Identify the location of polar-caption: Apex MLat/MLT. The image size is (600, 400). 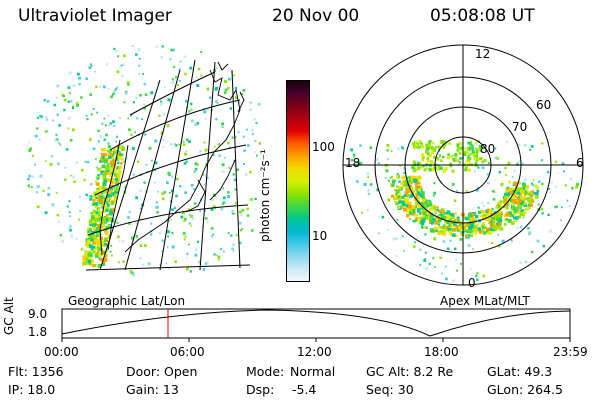
(485, 301).